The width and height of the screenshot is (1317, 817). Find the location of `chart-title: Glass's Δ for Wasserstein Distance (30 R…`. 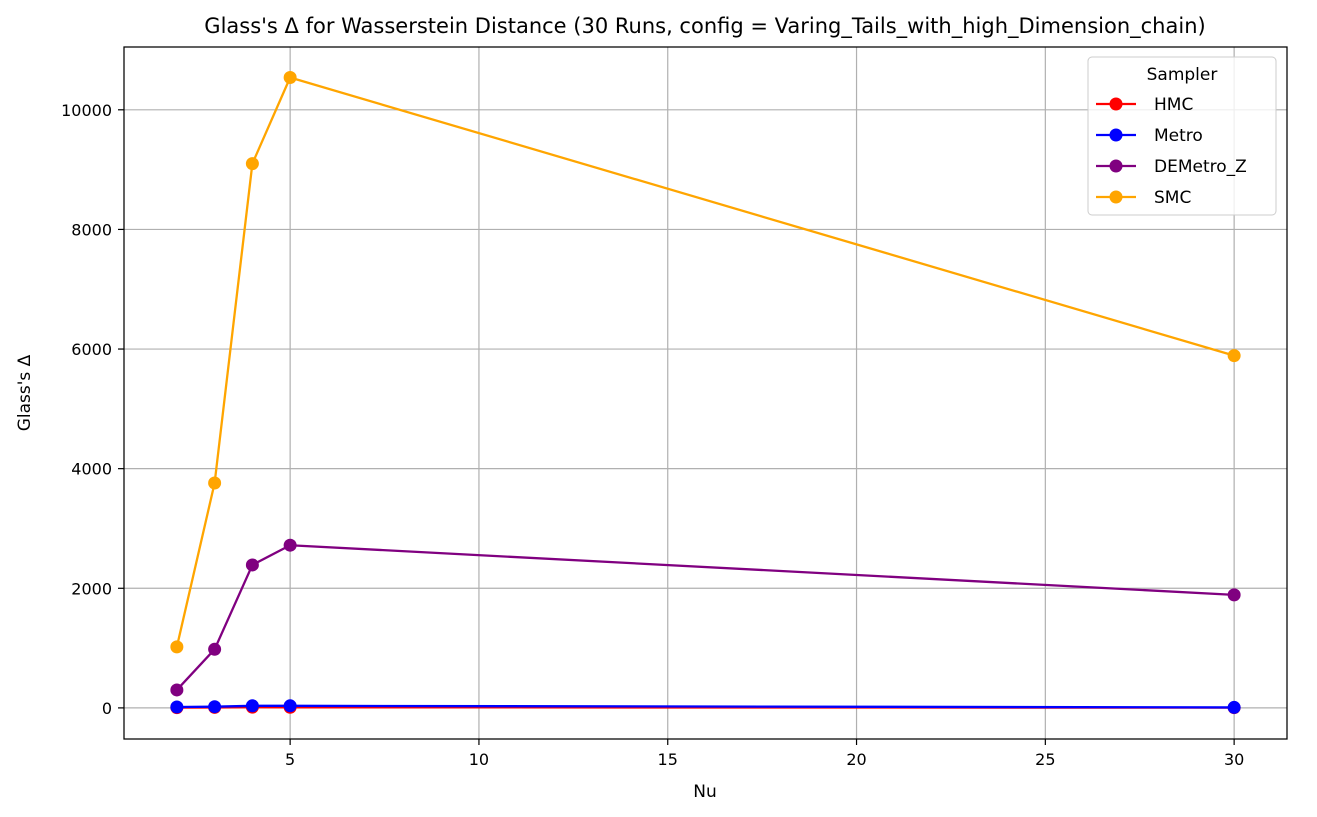

chart-title: Glass's Δ for Wasserstein Distance (30 R… is located at coordinates (704, 26).